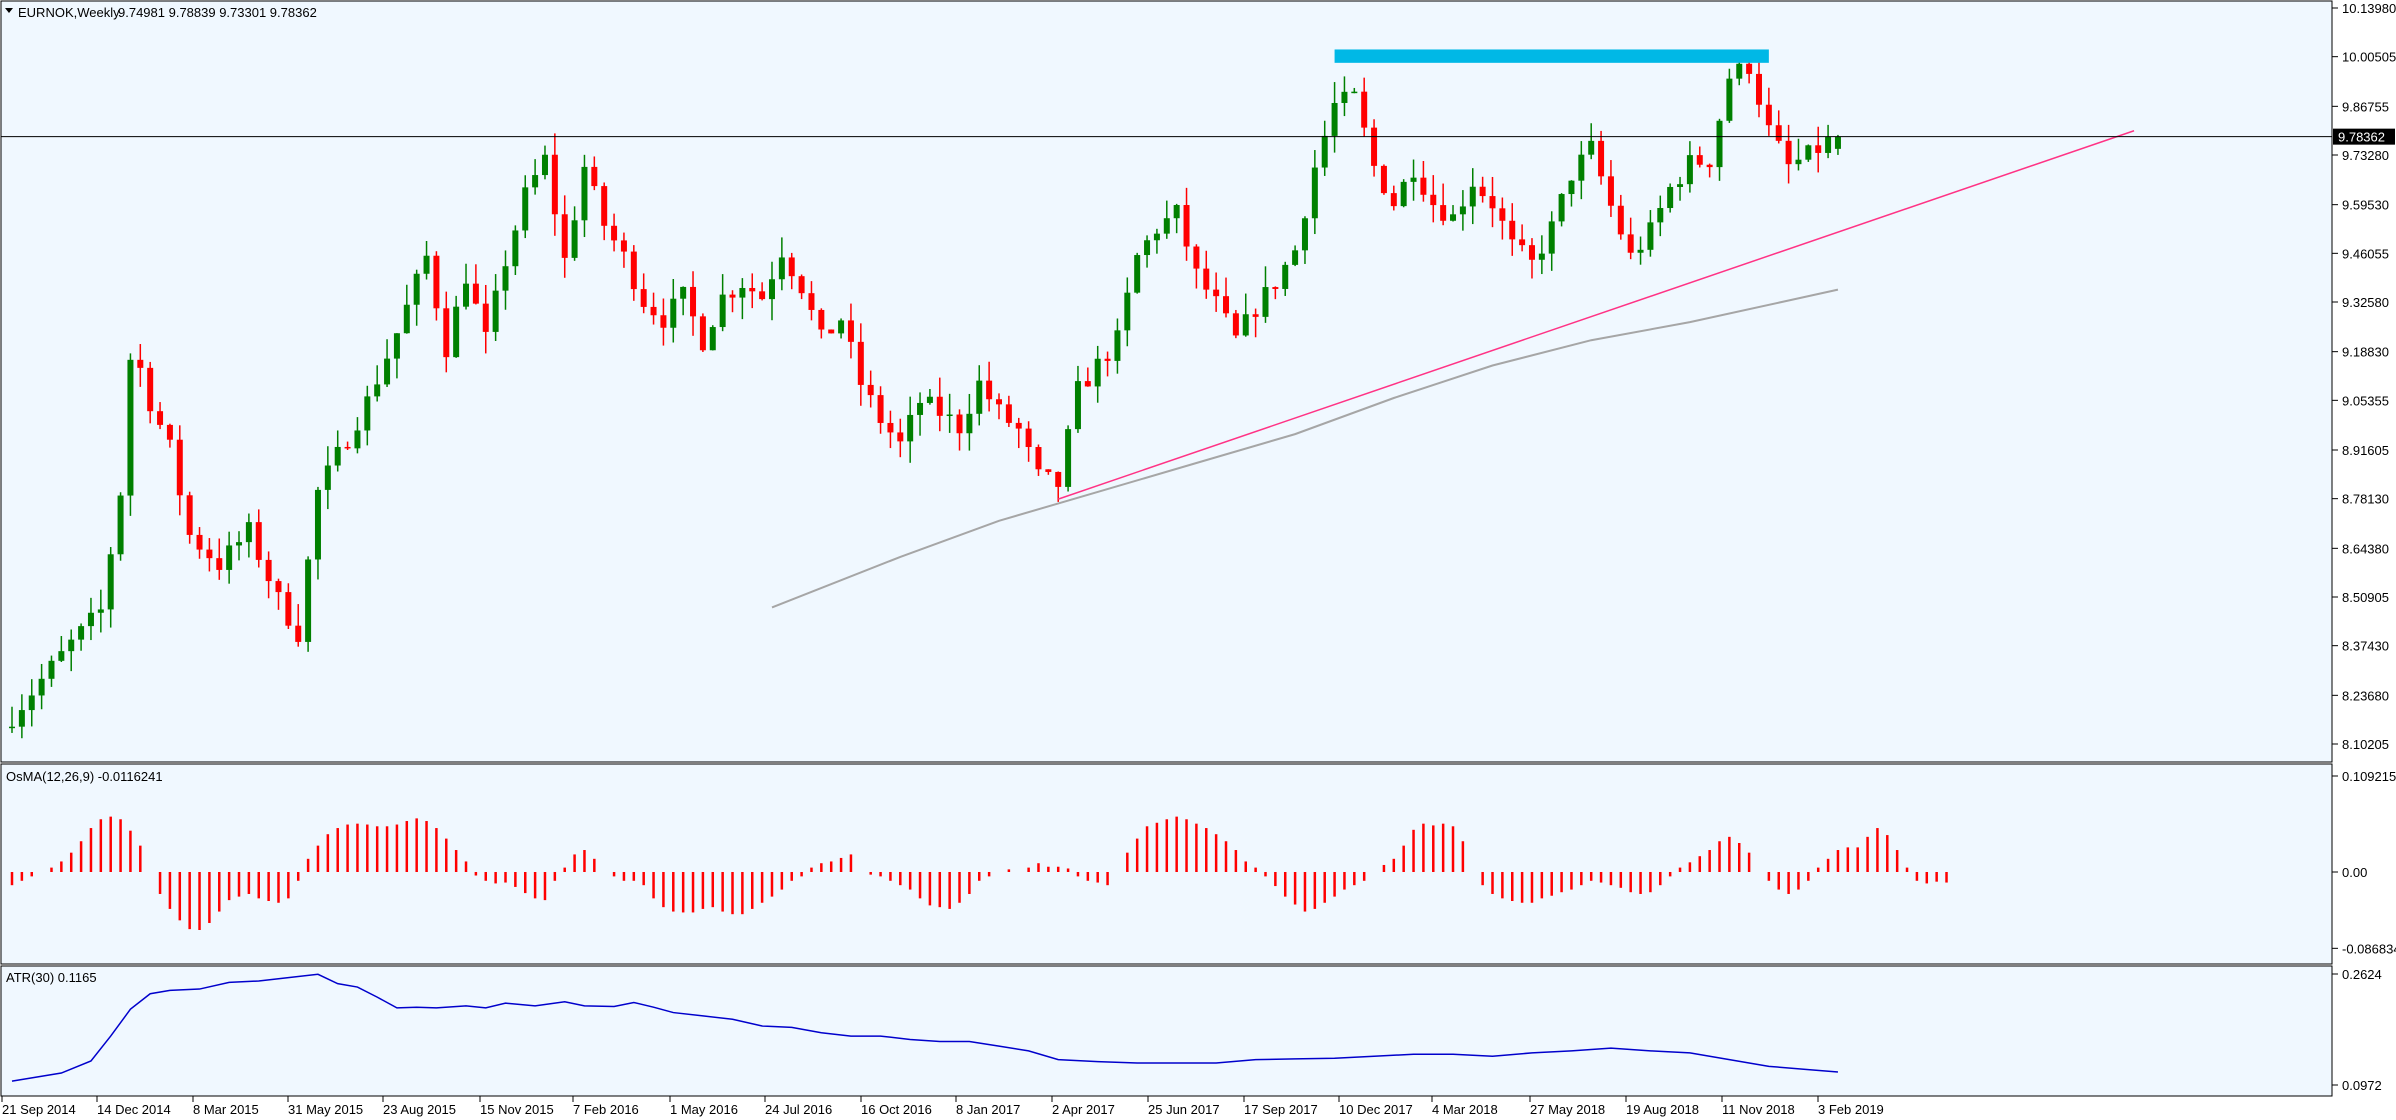 The image size is (2396, 1120). Describe the element at coordinates (2354, 872) in the screenshot. I see `osma-tick-label: 0.00` at that location.